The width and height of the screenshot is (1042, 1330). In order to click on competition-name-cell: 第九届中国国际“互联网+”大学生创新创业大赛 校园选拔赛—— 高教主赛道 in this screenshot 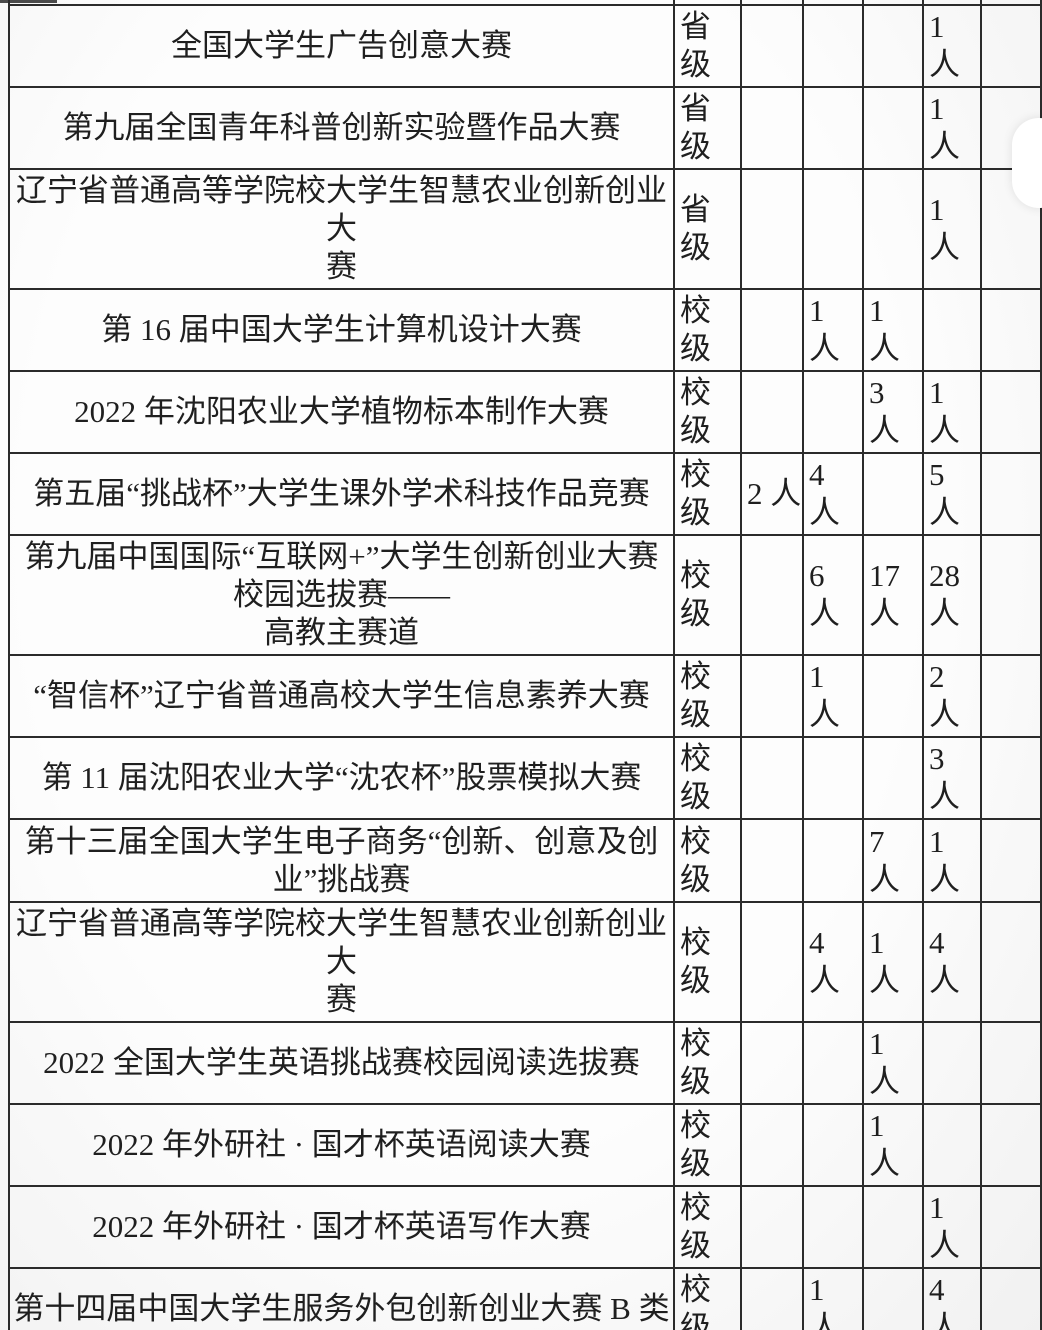, I will do `click(341, 595)`.